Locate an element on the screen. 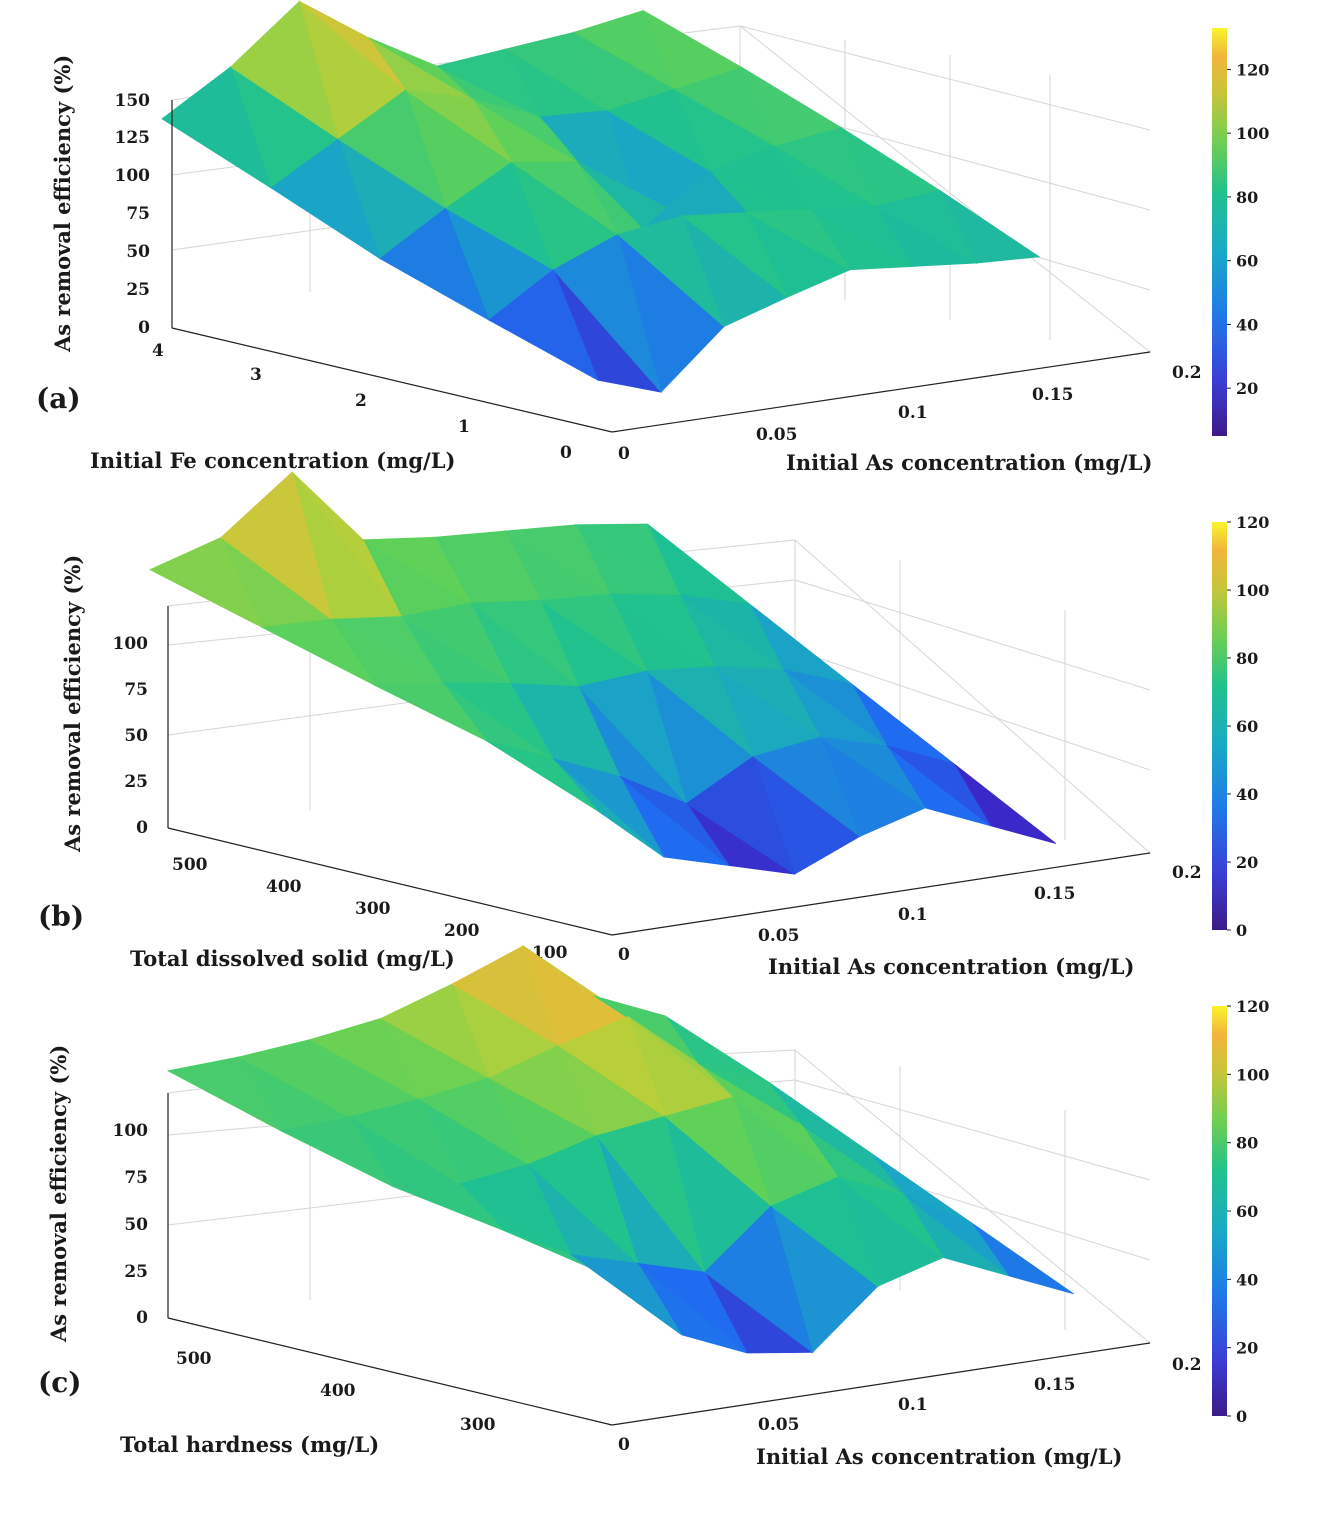 This screenshot has width=1320, height=1518. panel-c-letter: (c) is located at coordinates (60, 1382).